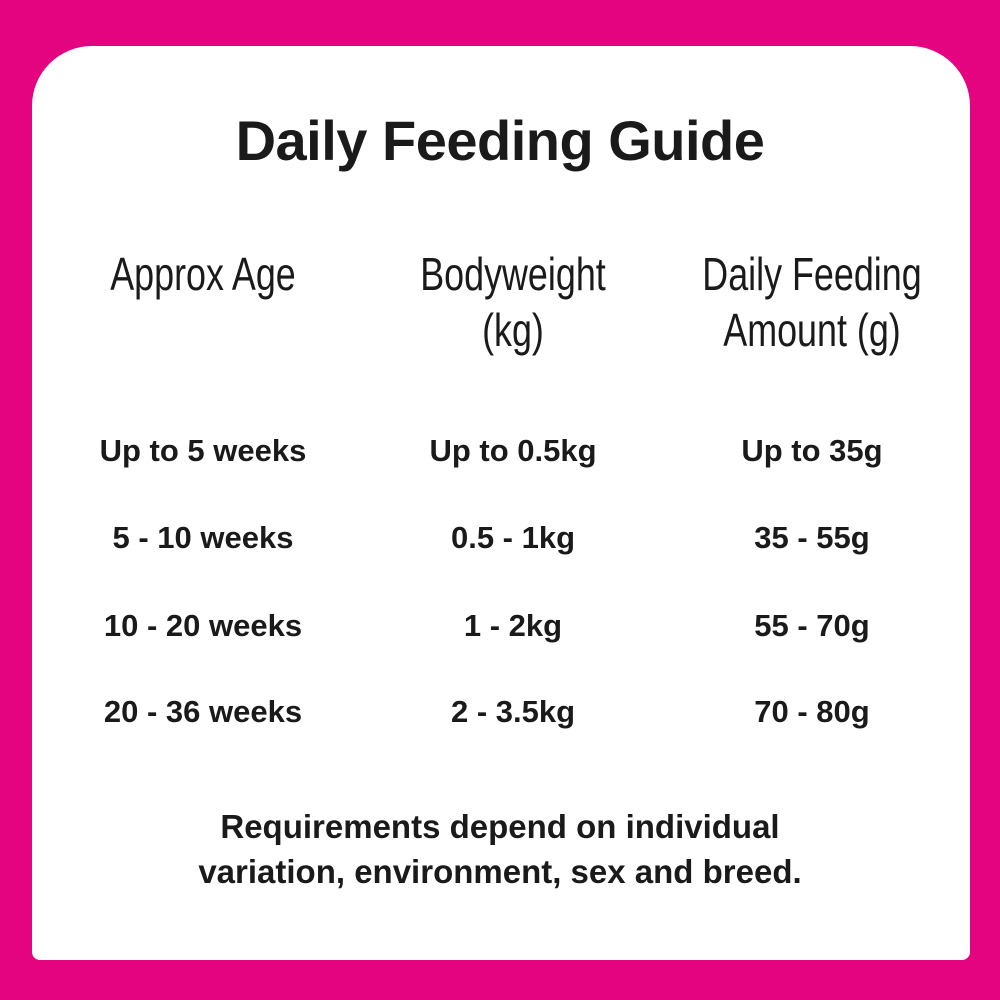 Image resolution: width=1000 pixels, height=1000 pixels. What do you see at coordinates (812, 274) in the screenshot?
I see `column-header-line: Daily Feeding` at bounding box center [812, 274].